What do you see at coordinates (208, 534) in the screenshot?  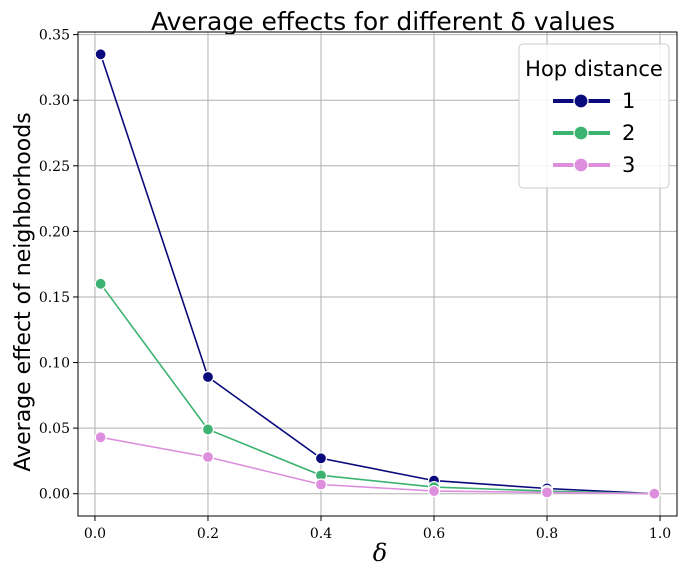 I see `x-tick-label: 0.2` at bounding box center [208, 534].